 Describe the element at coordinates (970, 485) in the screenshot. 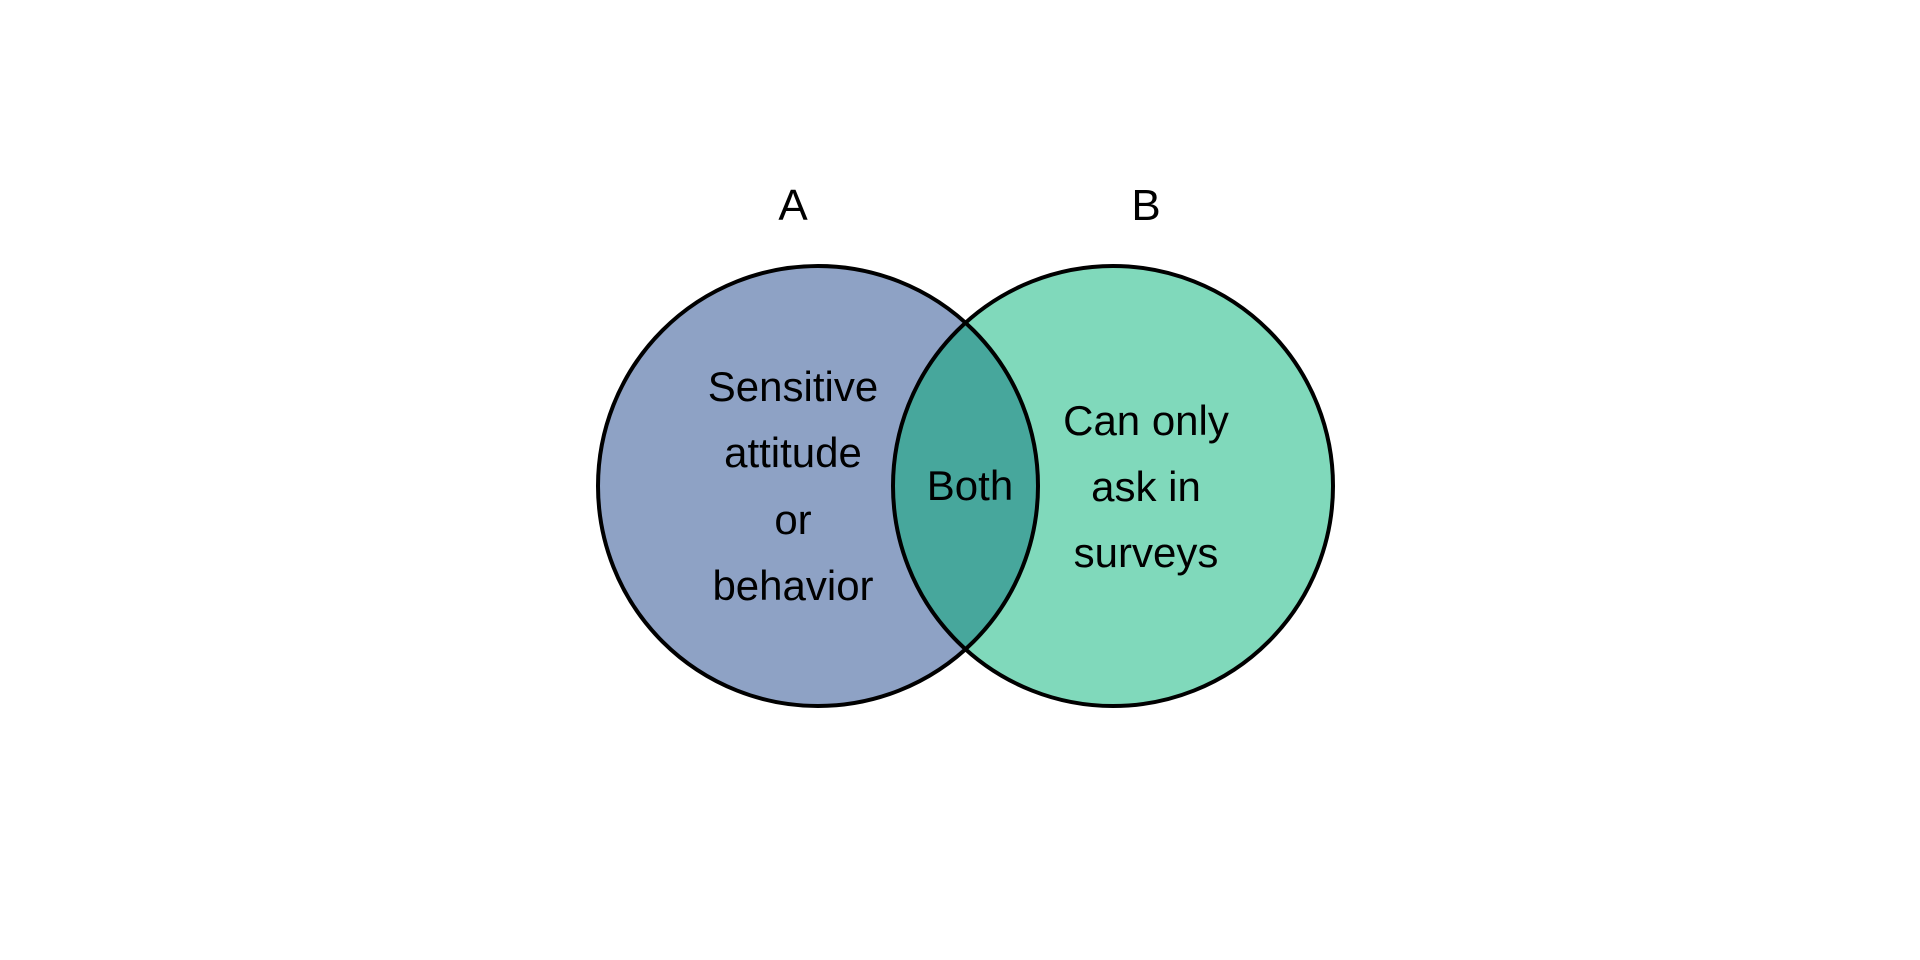

I see `intersection-label: Both` at that location.